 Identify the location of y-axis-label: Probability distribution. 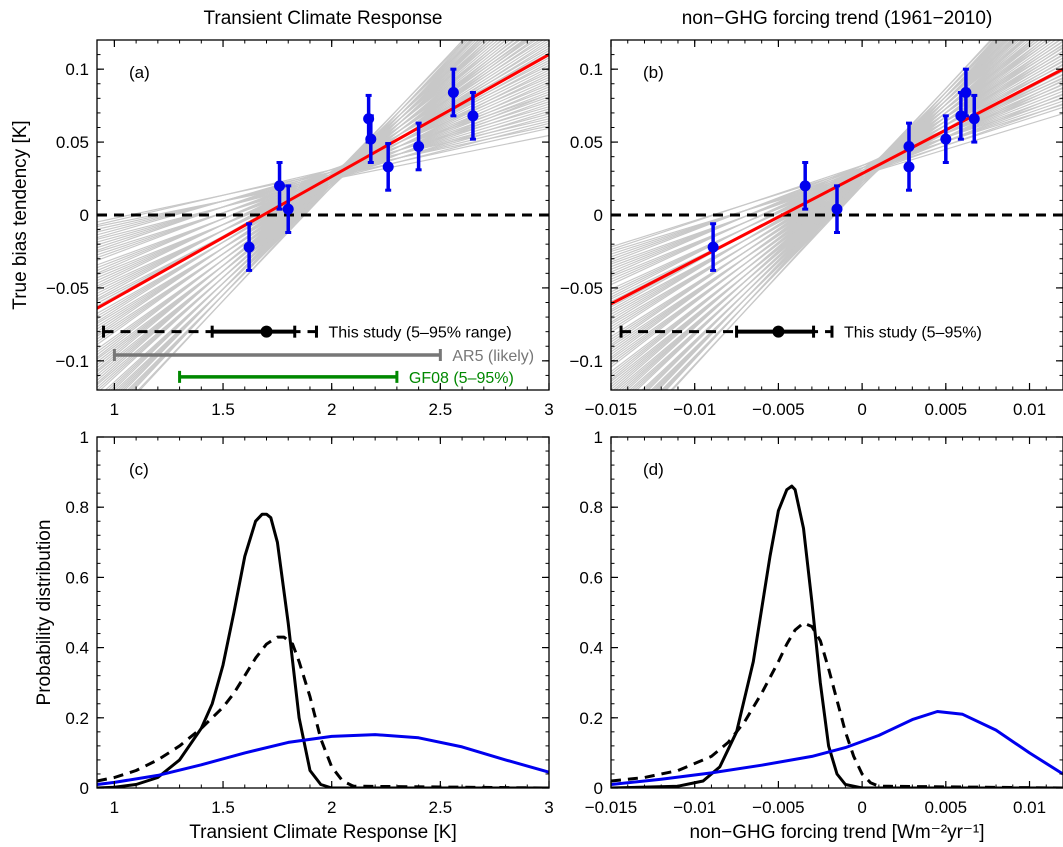
(44, 613).